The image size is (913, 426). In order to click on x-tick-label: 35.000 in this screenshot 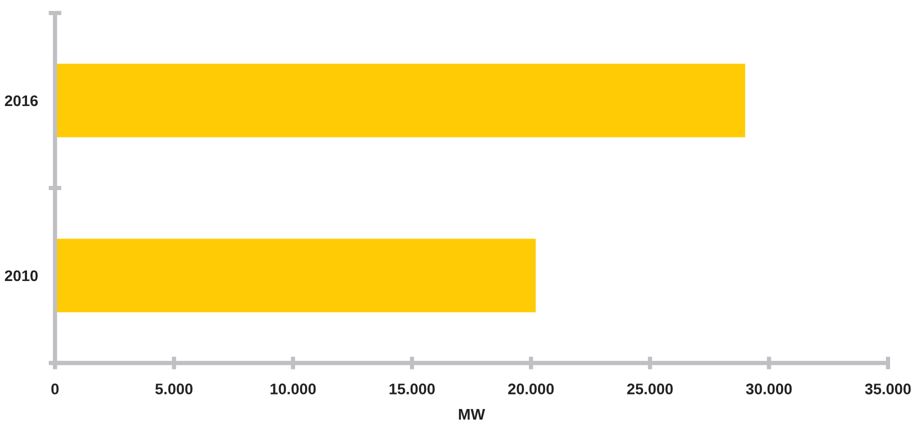, I will do `click(887, 389)`.